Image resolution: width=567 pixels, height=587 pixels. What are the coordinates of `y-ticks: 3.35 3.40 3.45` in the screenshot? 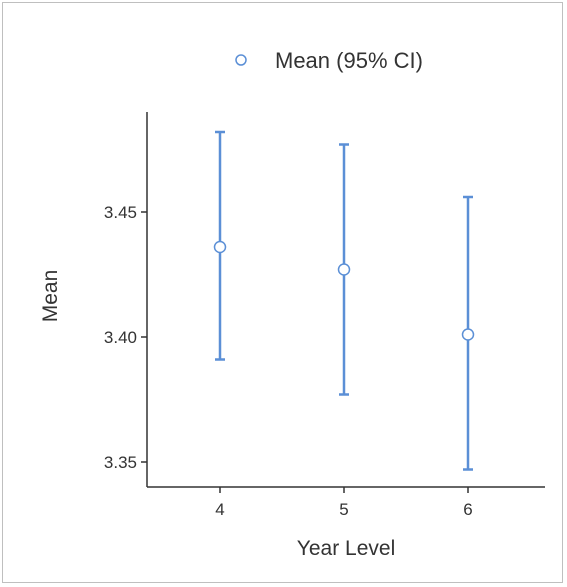 It's located at (125, 337).